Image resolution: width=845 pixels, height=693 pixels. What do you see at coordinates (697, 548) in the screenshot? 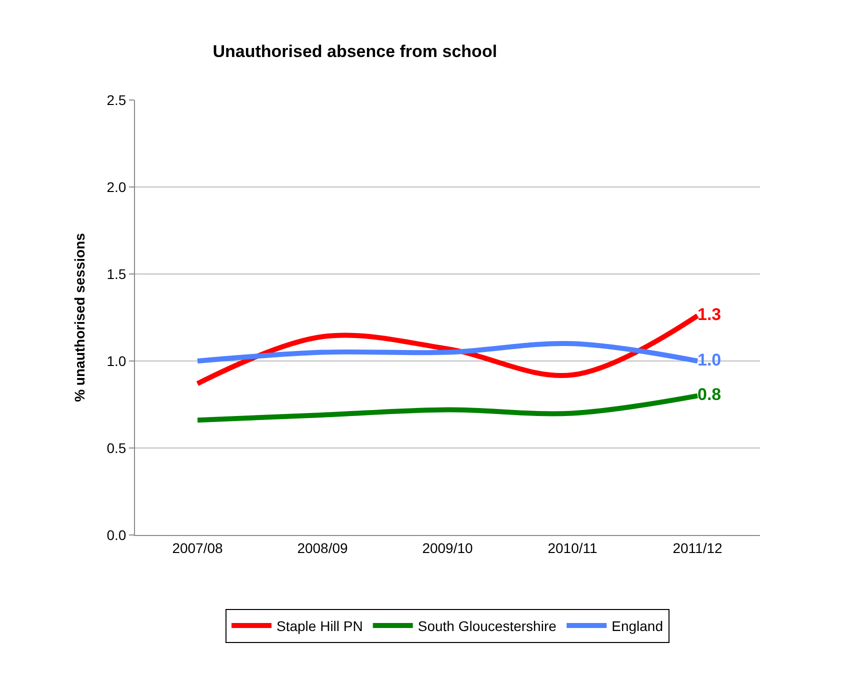
I see `x-tick-label: 2011/12` at bounding box center [697, 548].